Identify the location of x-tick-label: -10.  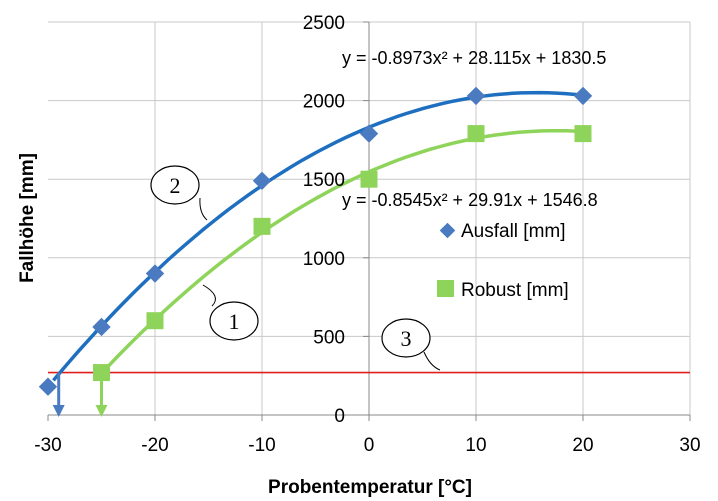
(261, 445).